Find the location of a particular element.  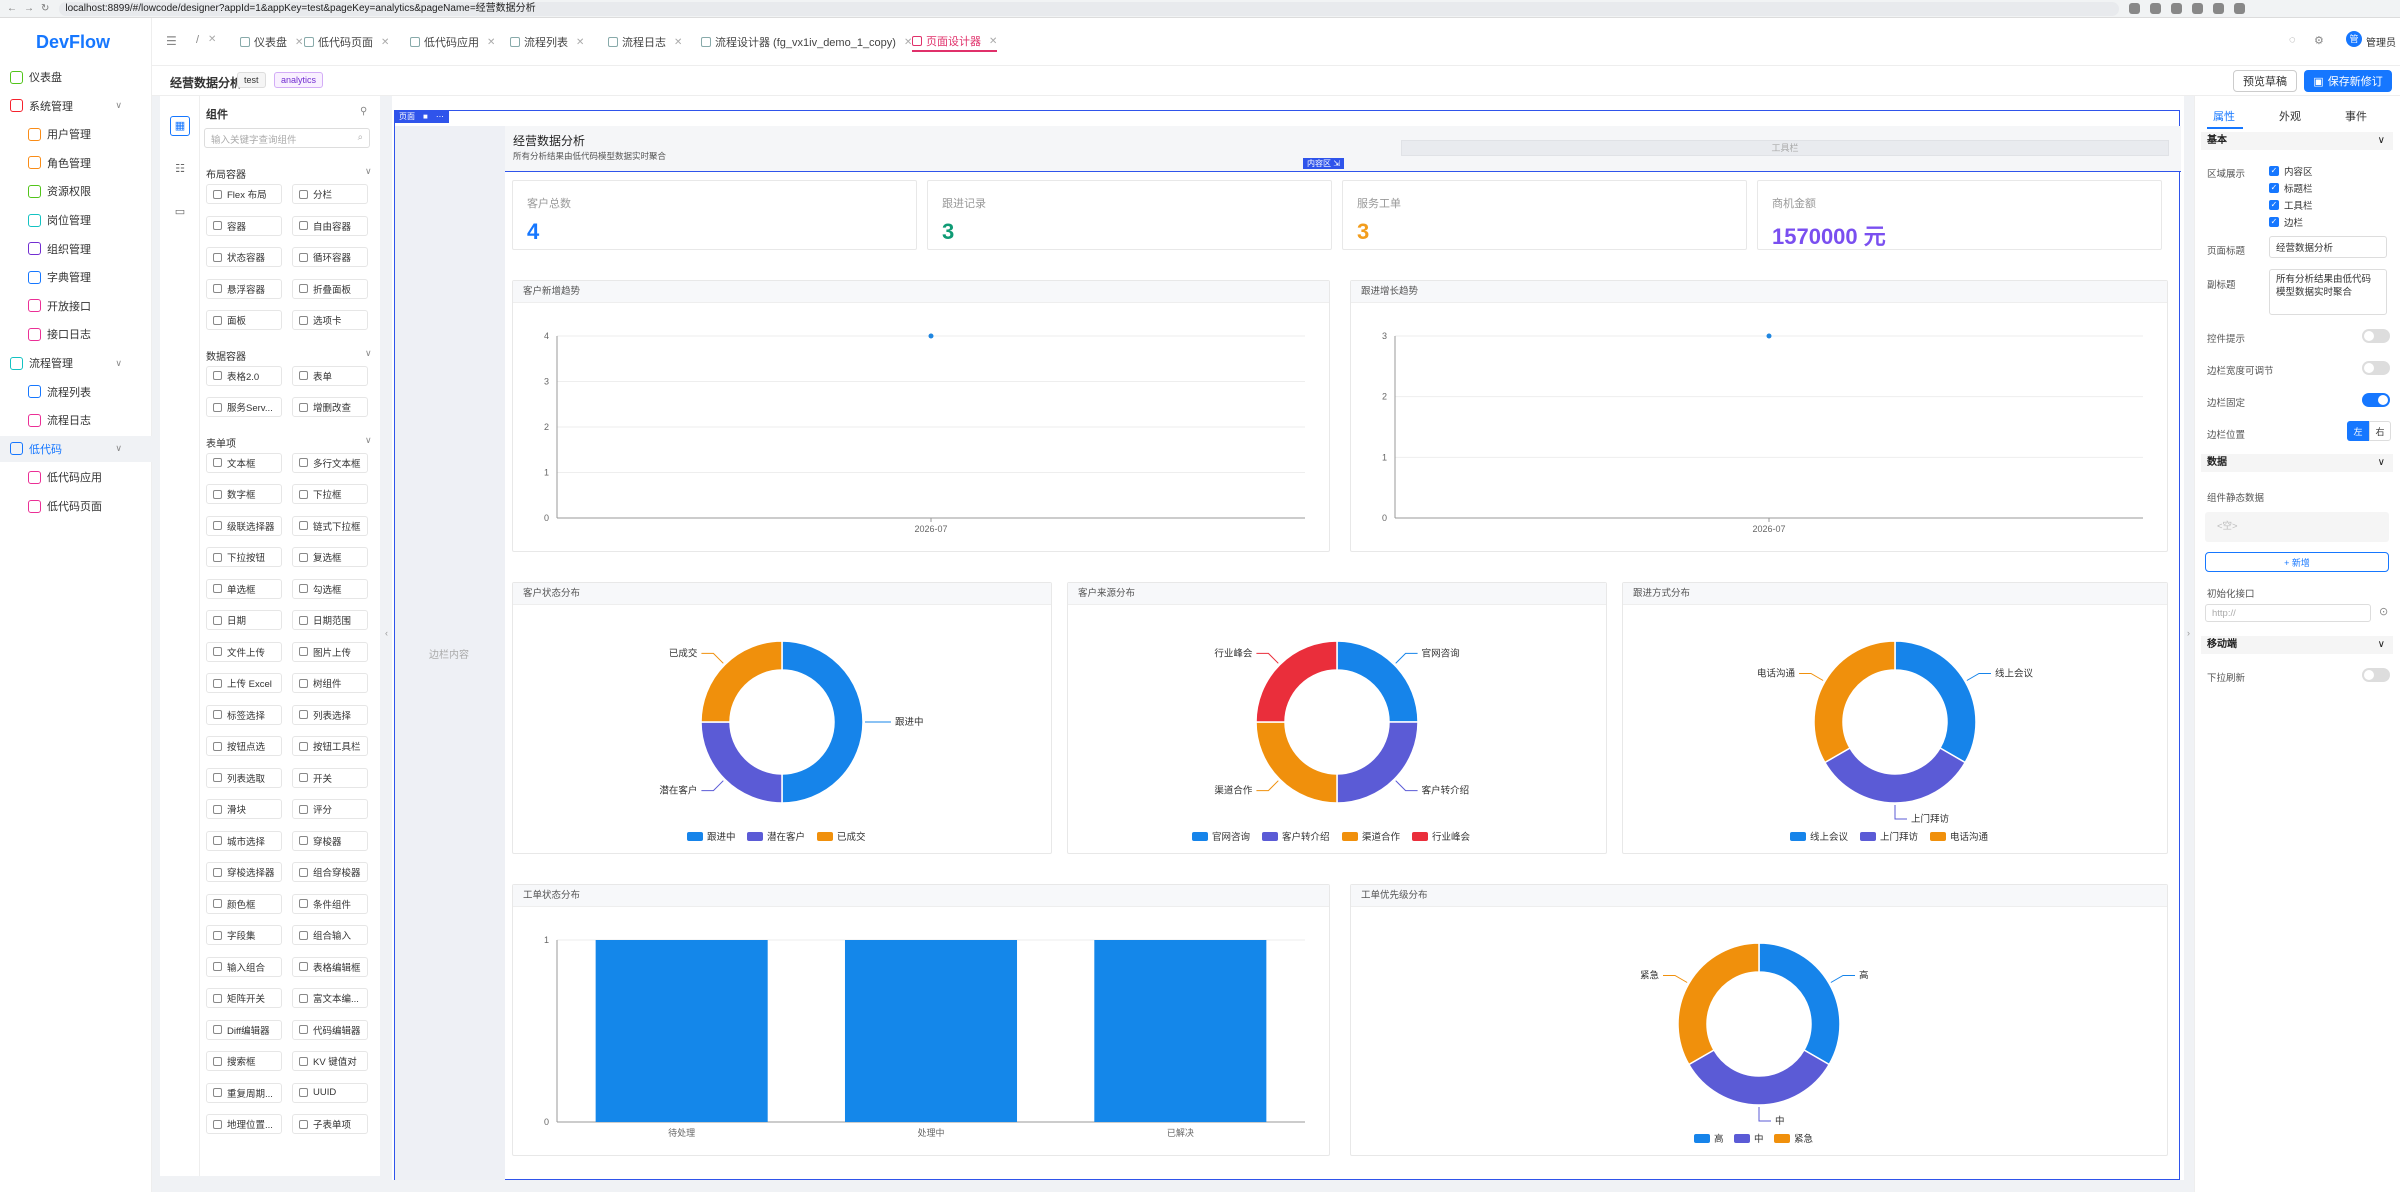

sidebar-item: 资源权限 is located at coordinates (76, 191).